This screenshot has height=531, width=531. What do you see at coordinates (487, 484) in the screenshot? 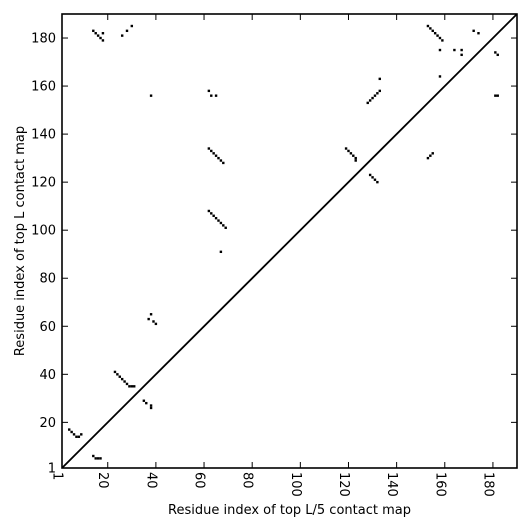
I see `x-tick-label: 180` at bounding box center [487, 484].